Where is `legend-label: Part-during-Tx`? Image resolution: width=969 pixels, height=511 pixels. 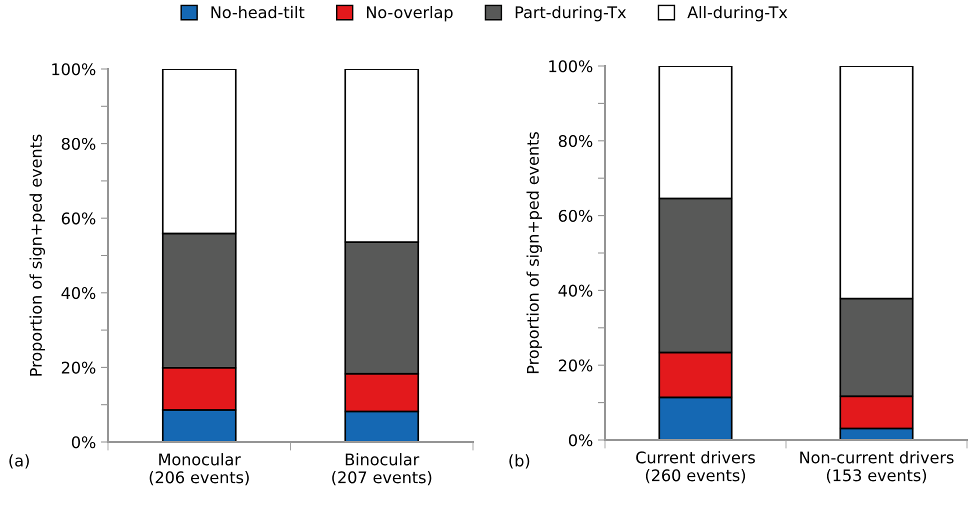 legend-label: Part-during-Tx is located at coordinates (571, 14).